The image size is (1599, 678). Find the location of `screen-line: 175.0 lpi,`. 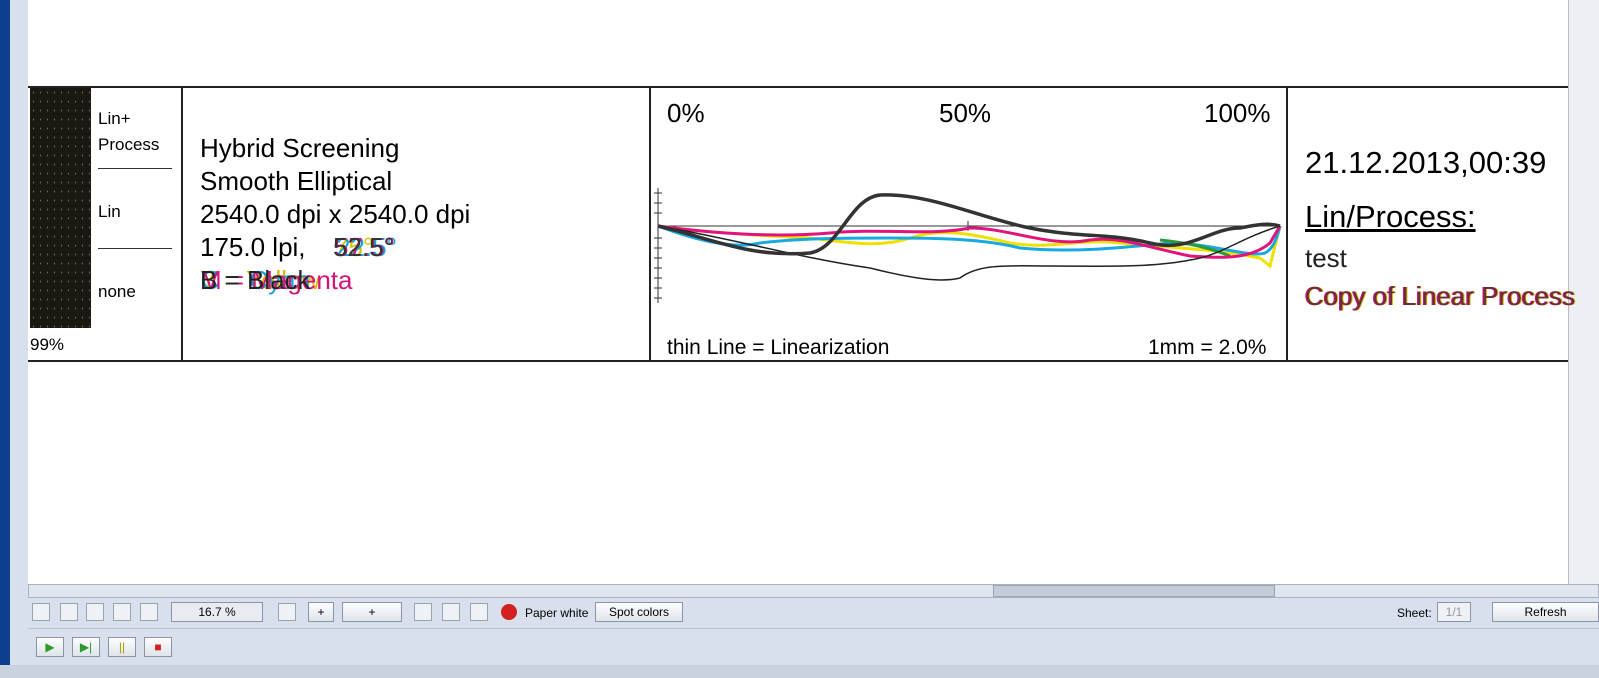

screen-line: 175.0 lpi, is located at coordinates (253, 247).